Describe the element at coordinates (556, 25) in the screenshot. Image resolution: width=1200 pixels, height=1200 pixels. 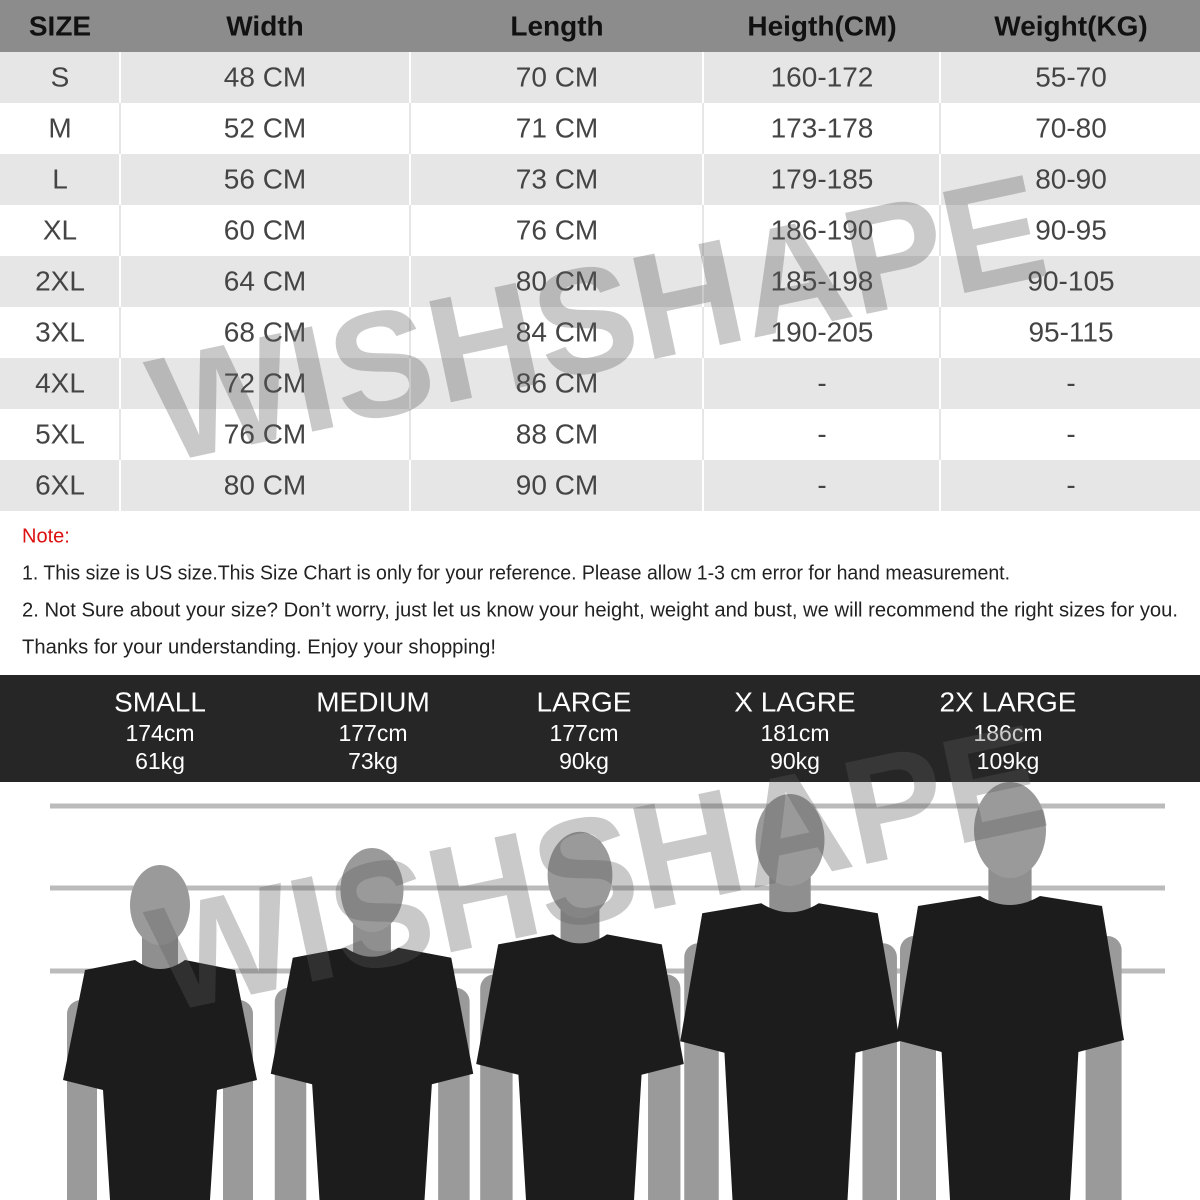
I see `header-cell: Length` at that location.